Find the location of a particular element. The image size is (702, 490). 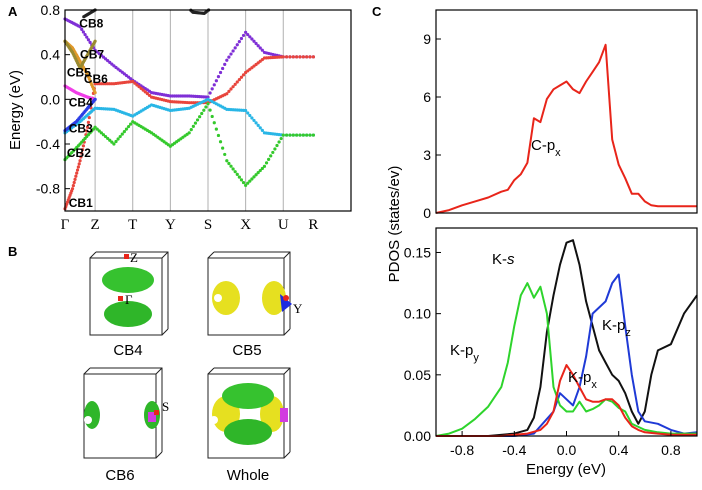

band-label-cb8: CB8 is located at coordinates (91, 23).